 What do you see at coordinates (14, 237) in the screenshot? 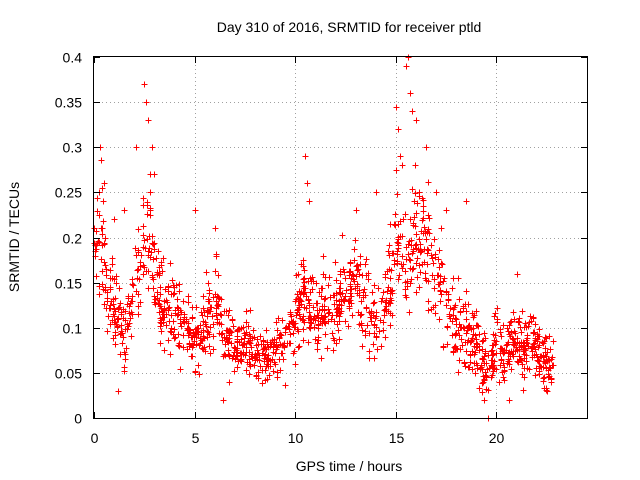
I see `y-axis-label: SRMTID / TECUs` at bounding box center [14, 237].